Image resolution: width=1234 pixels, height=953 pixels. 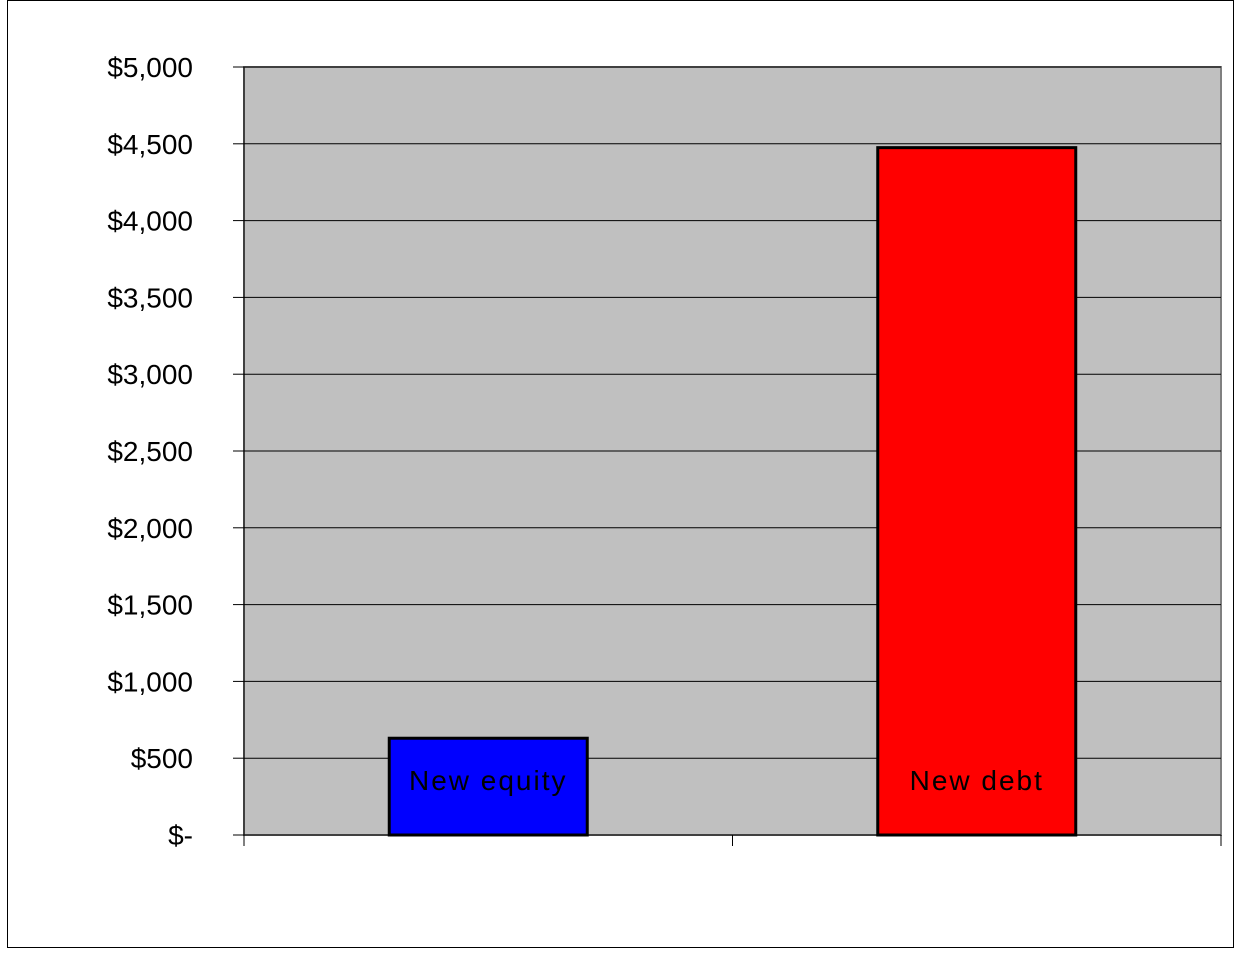 What do you see at coordinates (150, 144) in the screenshot?
I see `y-tick-label: $4,500` at bounding box center [150, 144].